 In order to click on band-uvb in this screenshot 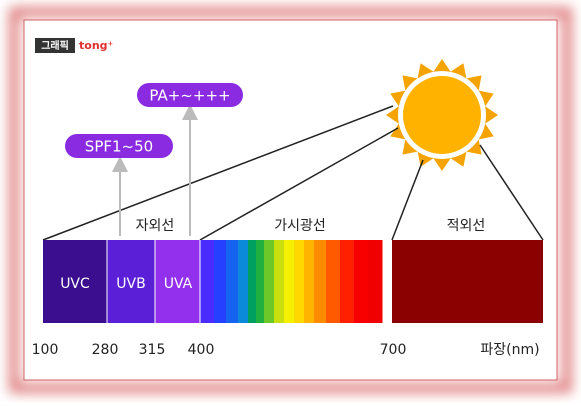, I will do `click(131, 281)`.